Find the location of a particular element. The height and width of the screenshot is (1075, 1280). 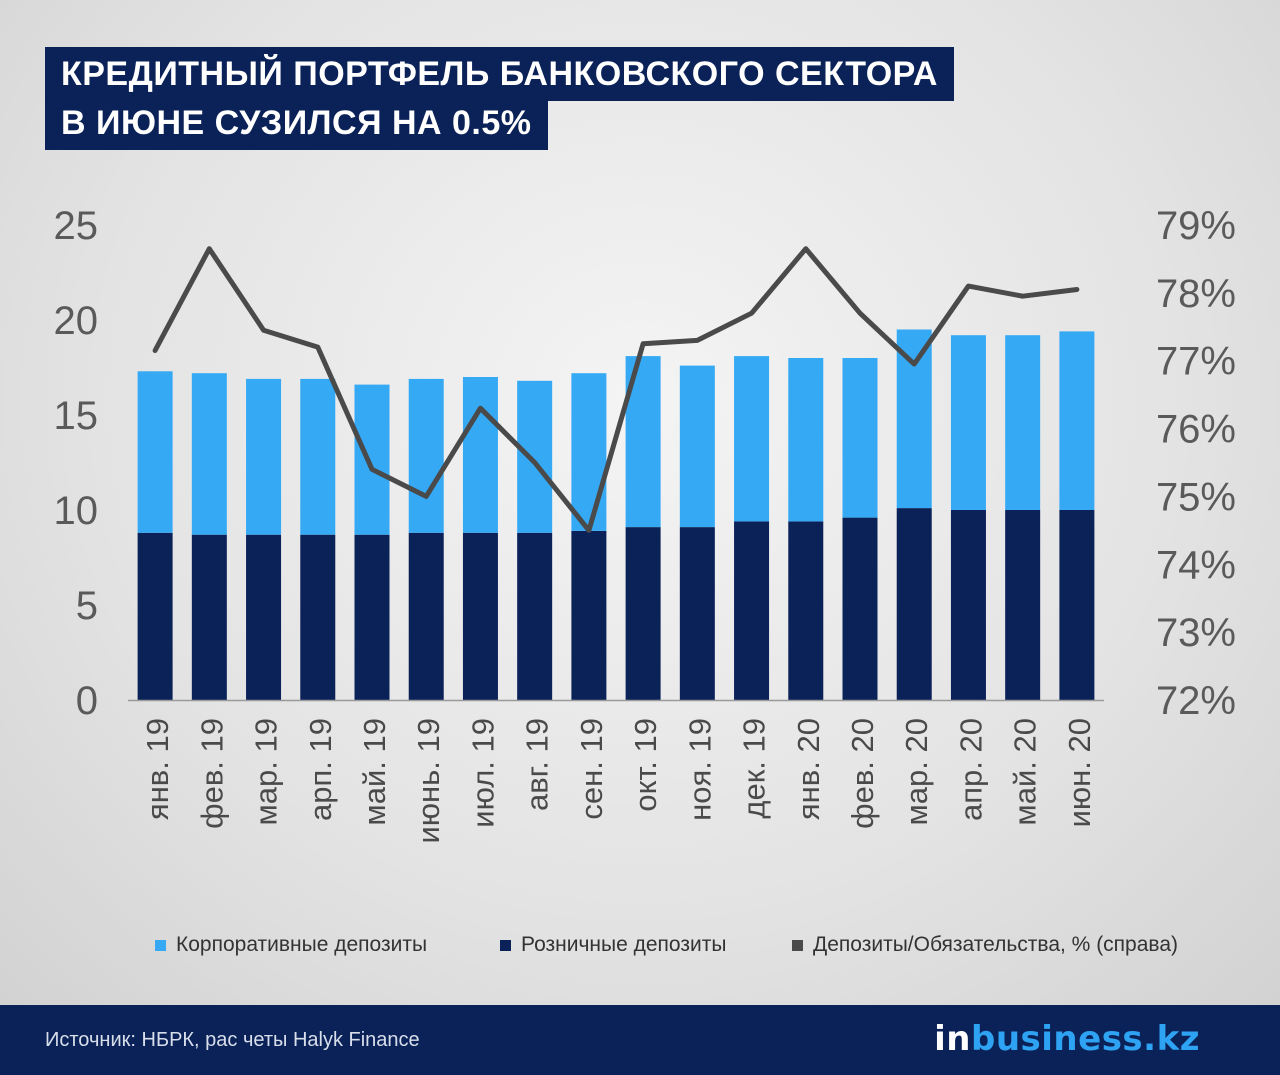

legend-item-retail: Розничные депозиты is located at coordinates (613, 945).